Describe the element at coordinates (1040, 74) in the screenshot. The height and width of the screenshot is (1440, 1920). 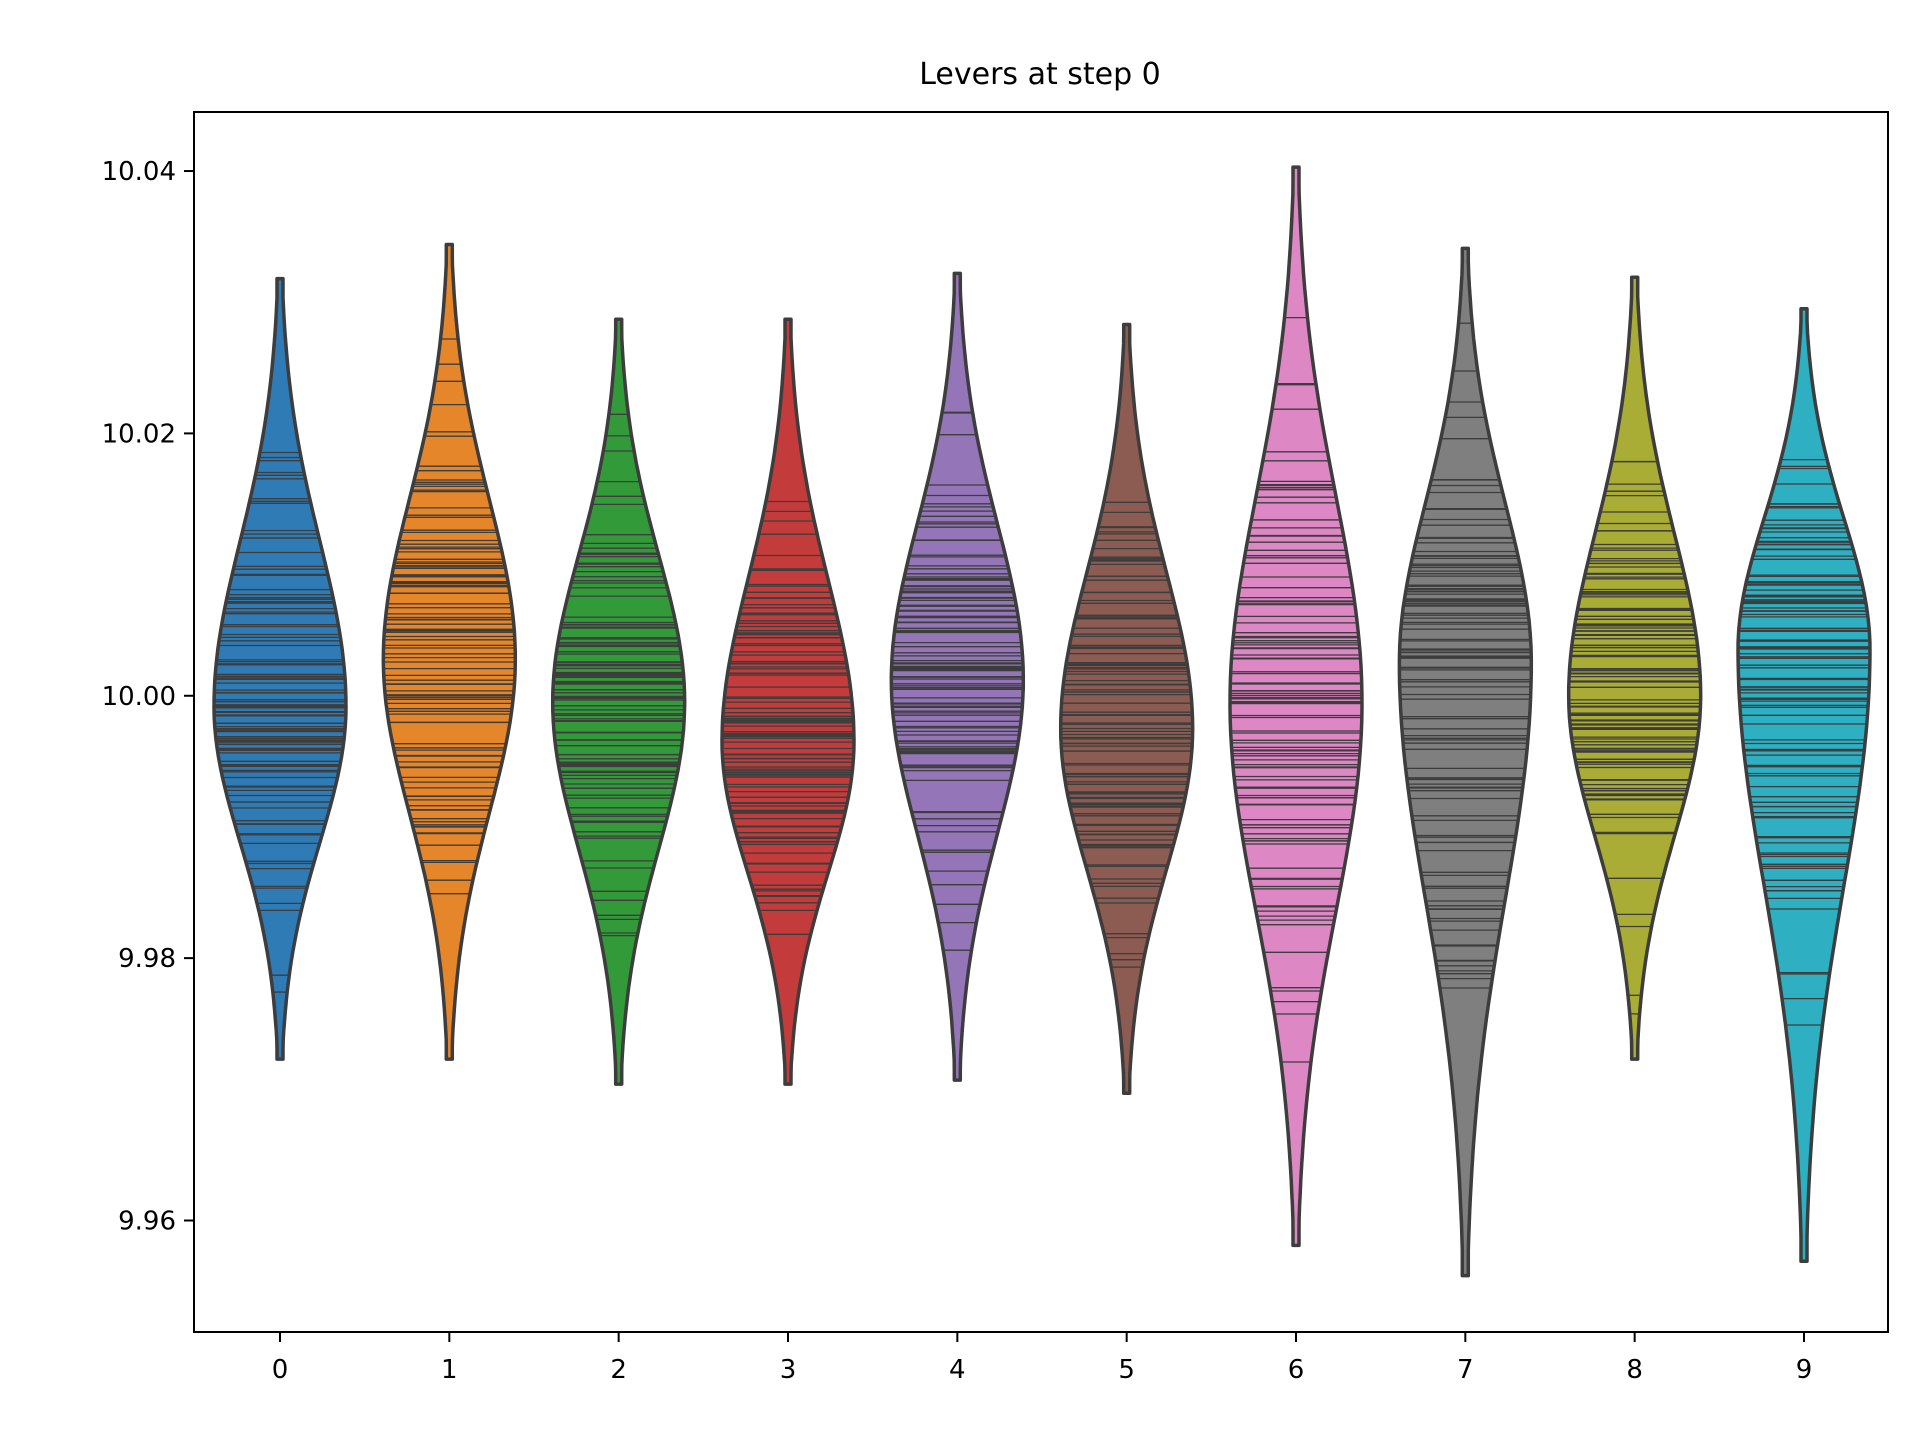
I see `chart-title: Levers at step 0` at that location.